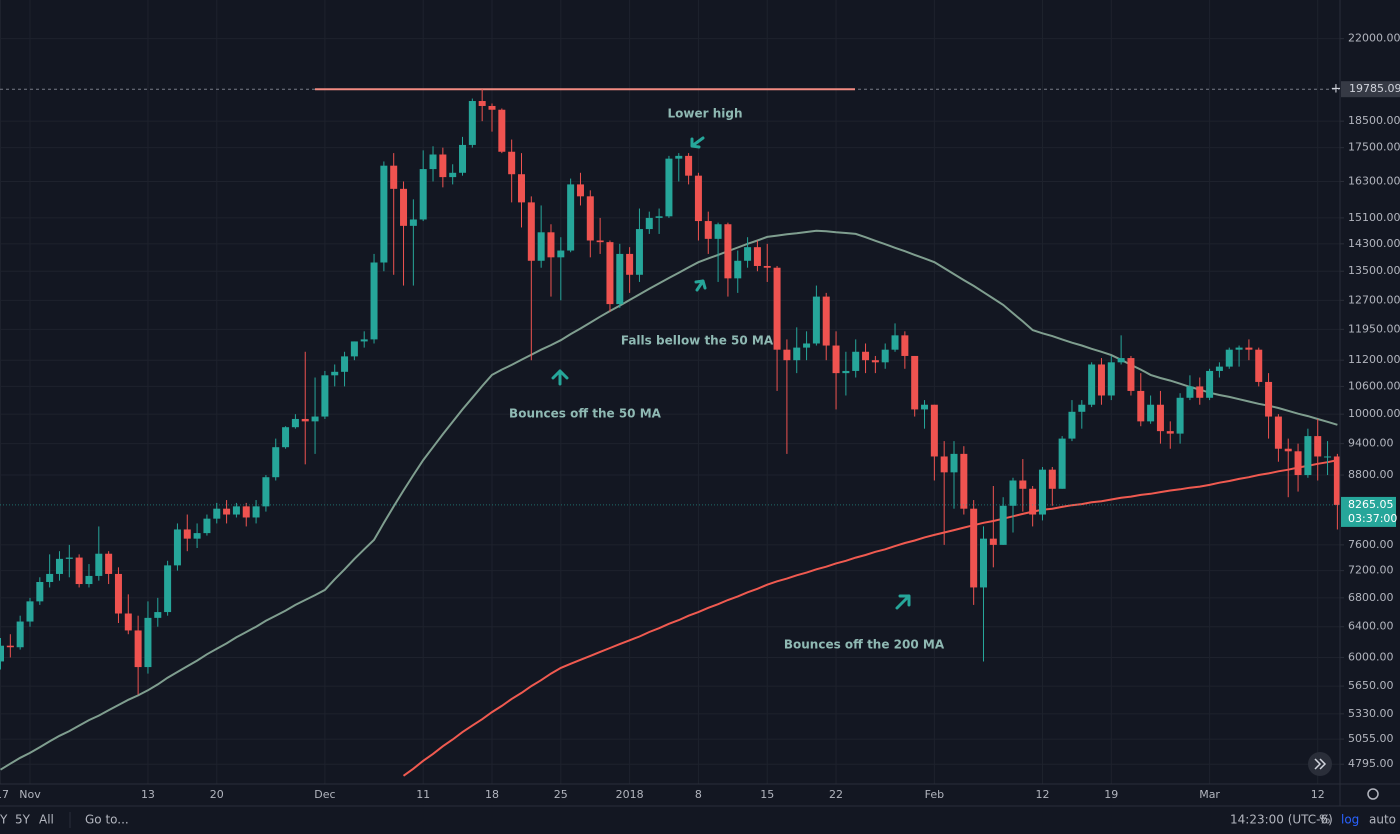 Image resolution: width=1400 pixels, height=834 pixels. I want to click on range-button: All, so click(46, 820).